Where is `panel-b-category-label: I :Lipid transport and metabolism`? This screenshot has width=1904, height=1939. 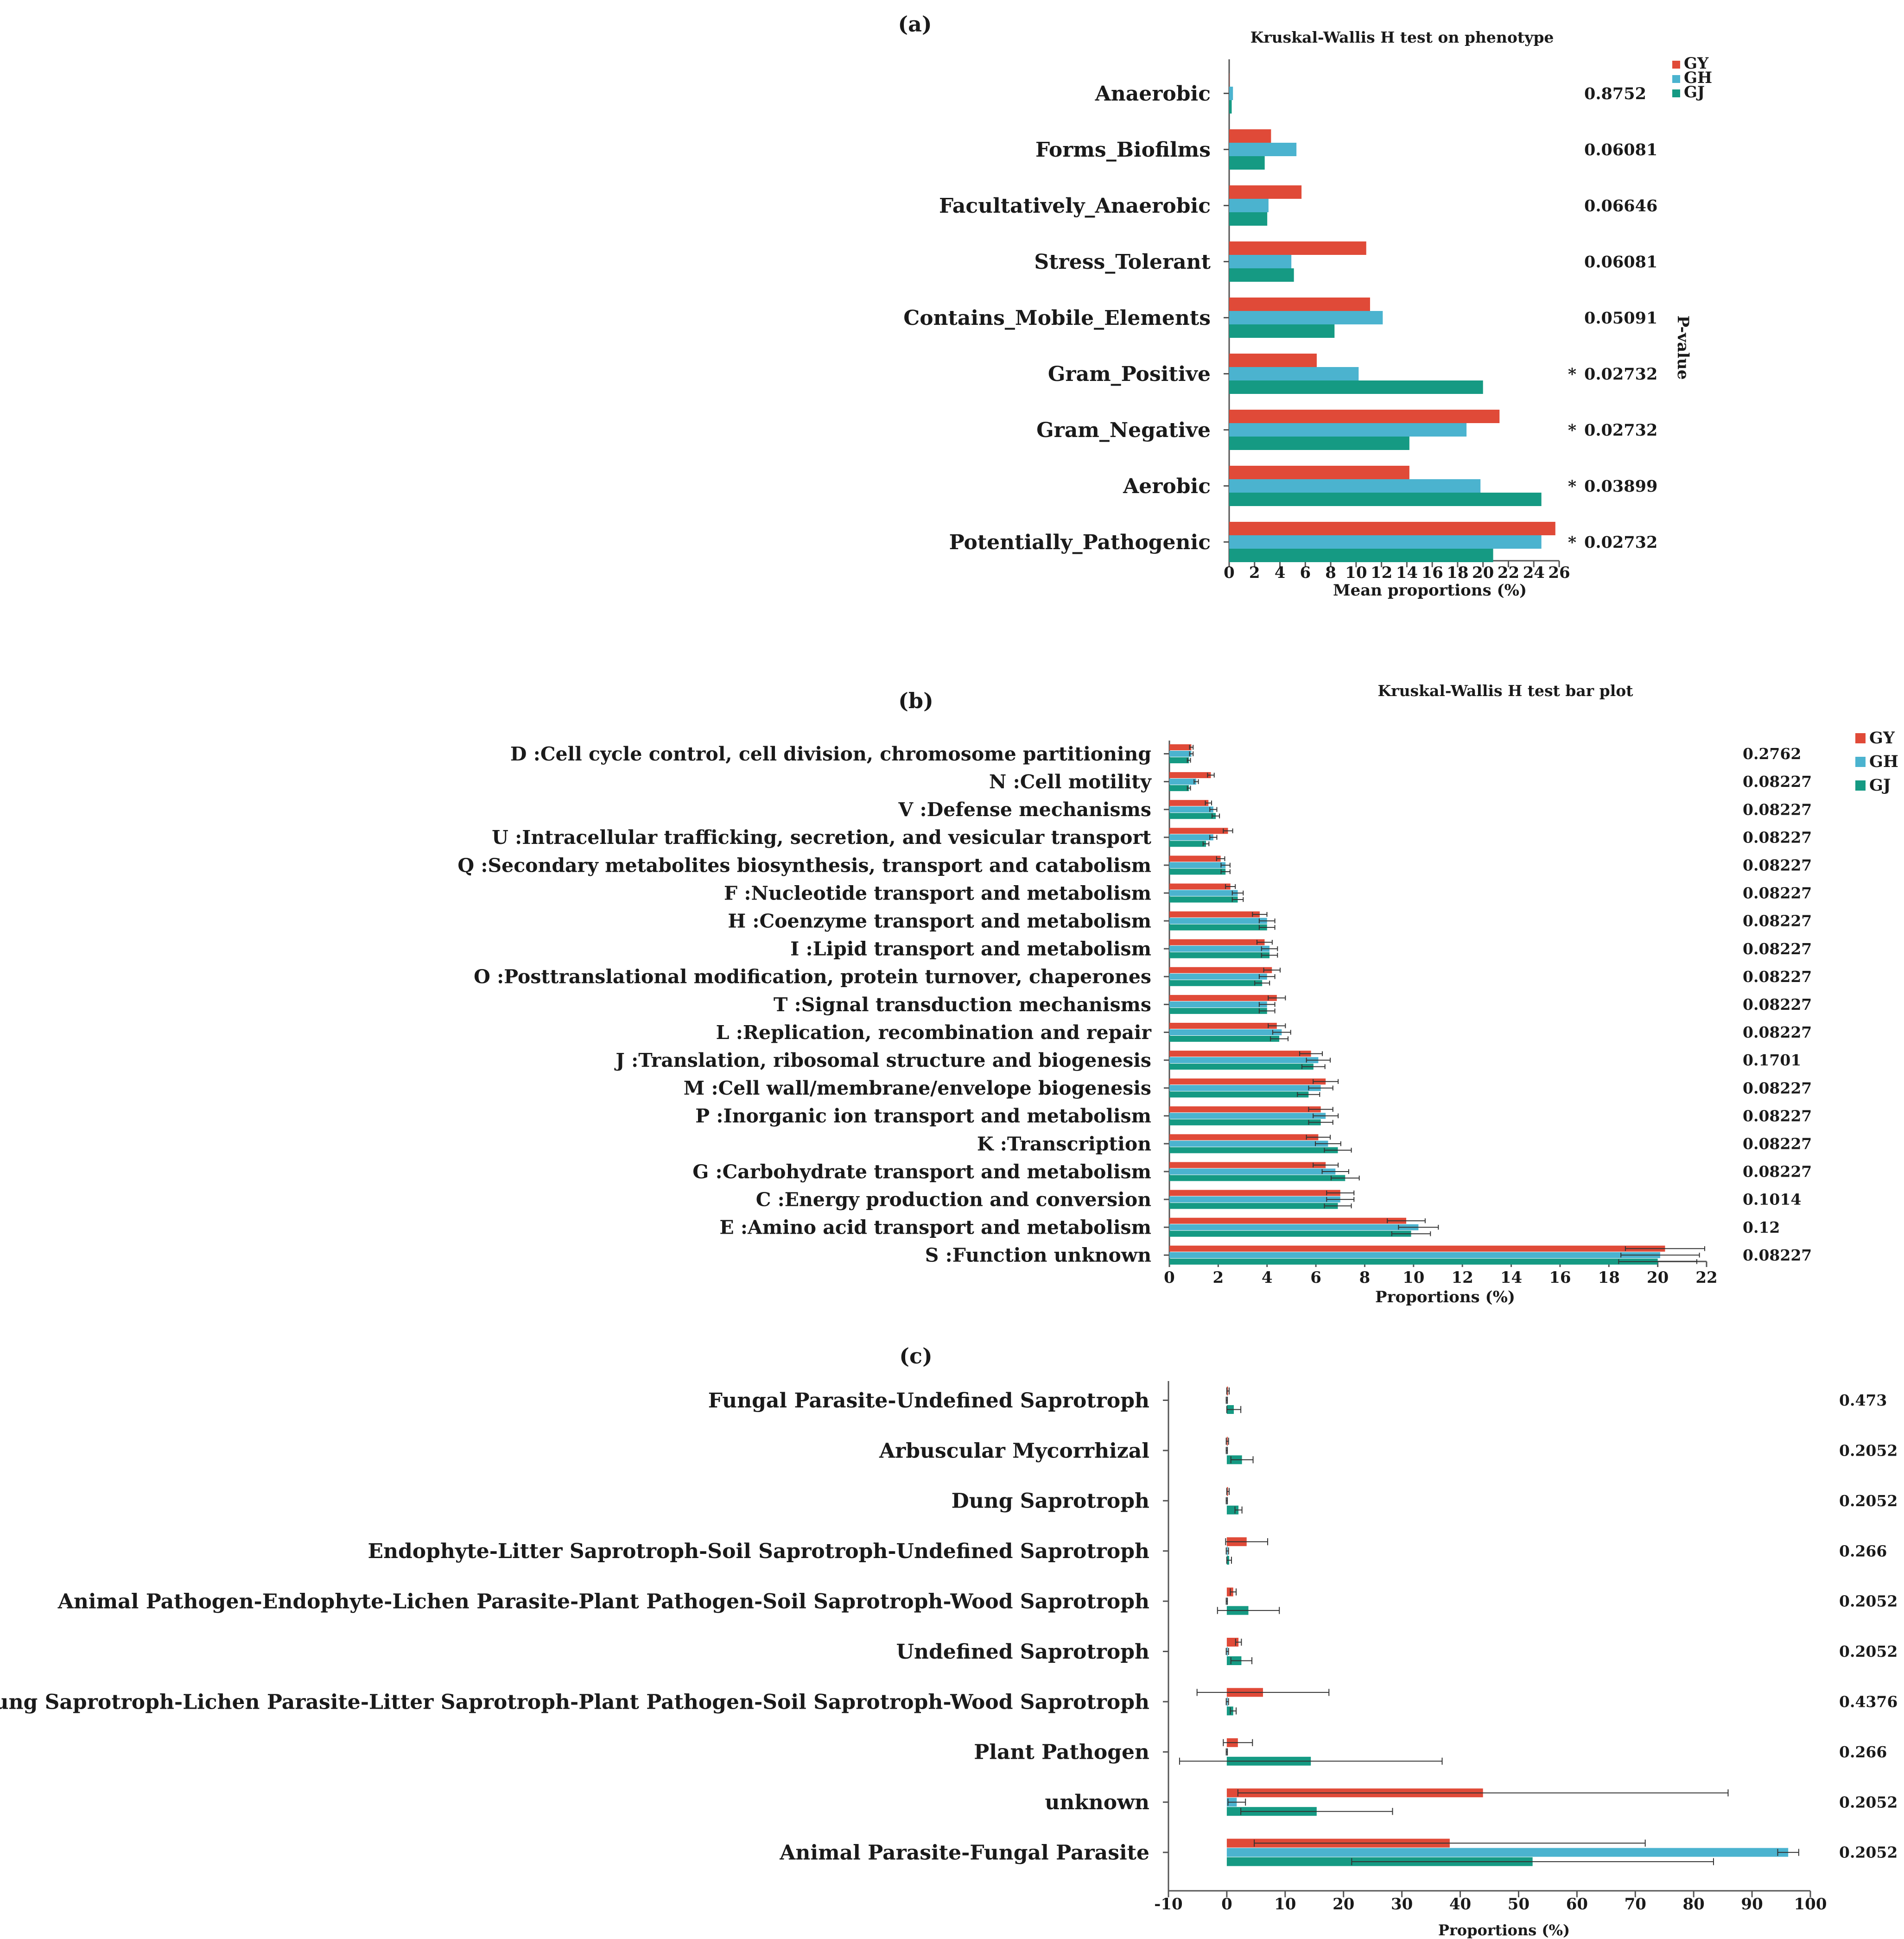 panel-b-category-label: I :Lipid transport and metabolism is located at coordinates (970, 949).